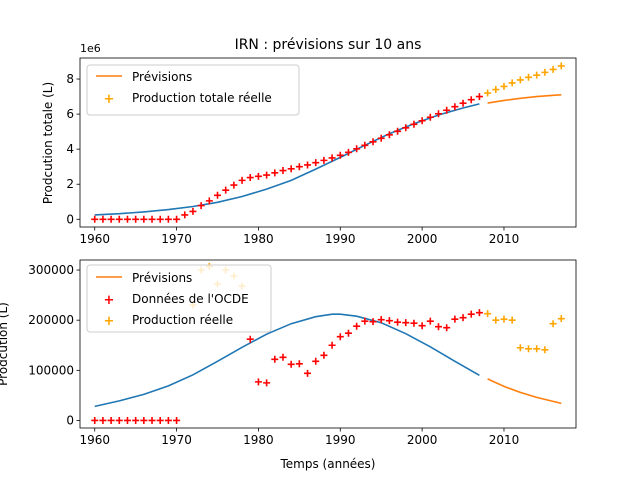 This screenshot has height=480, width=640. I want to click on x-tick-label: 1970, so click(176, 440).